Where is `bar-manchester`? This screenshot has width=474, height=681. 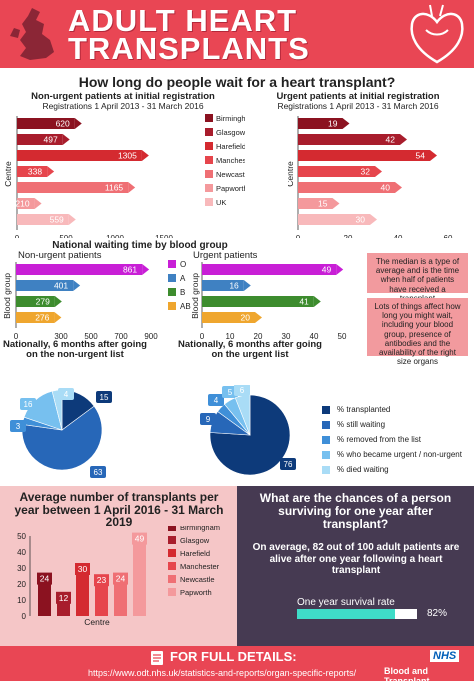 bar-manchester is located at coordinates (336, 171).